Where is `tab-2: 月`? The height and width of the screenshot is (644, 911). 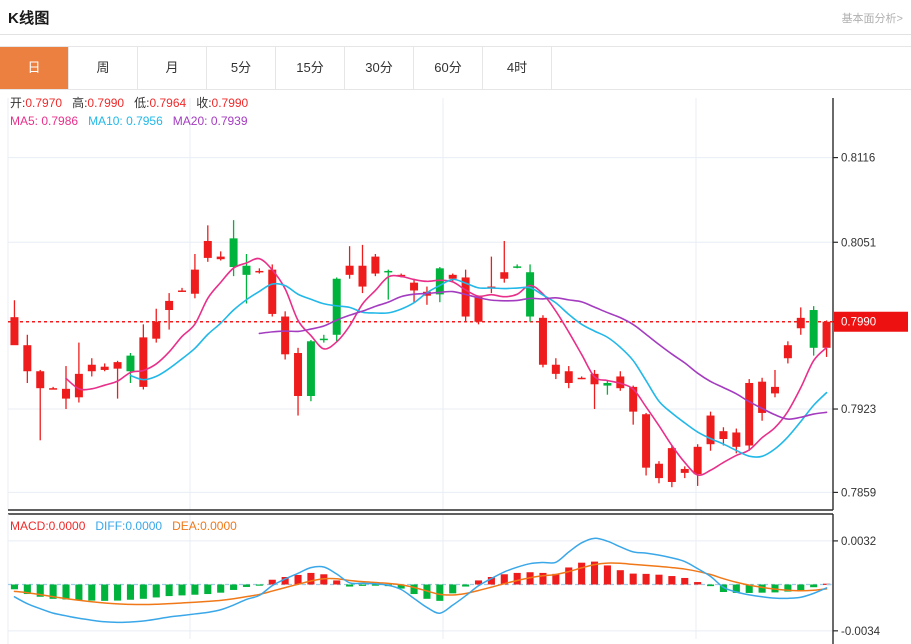
tab-2: 月 is located at coordinates (172, 68).